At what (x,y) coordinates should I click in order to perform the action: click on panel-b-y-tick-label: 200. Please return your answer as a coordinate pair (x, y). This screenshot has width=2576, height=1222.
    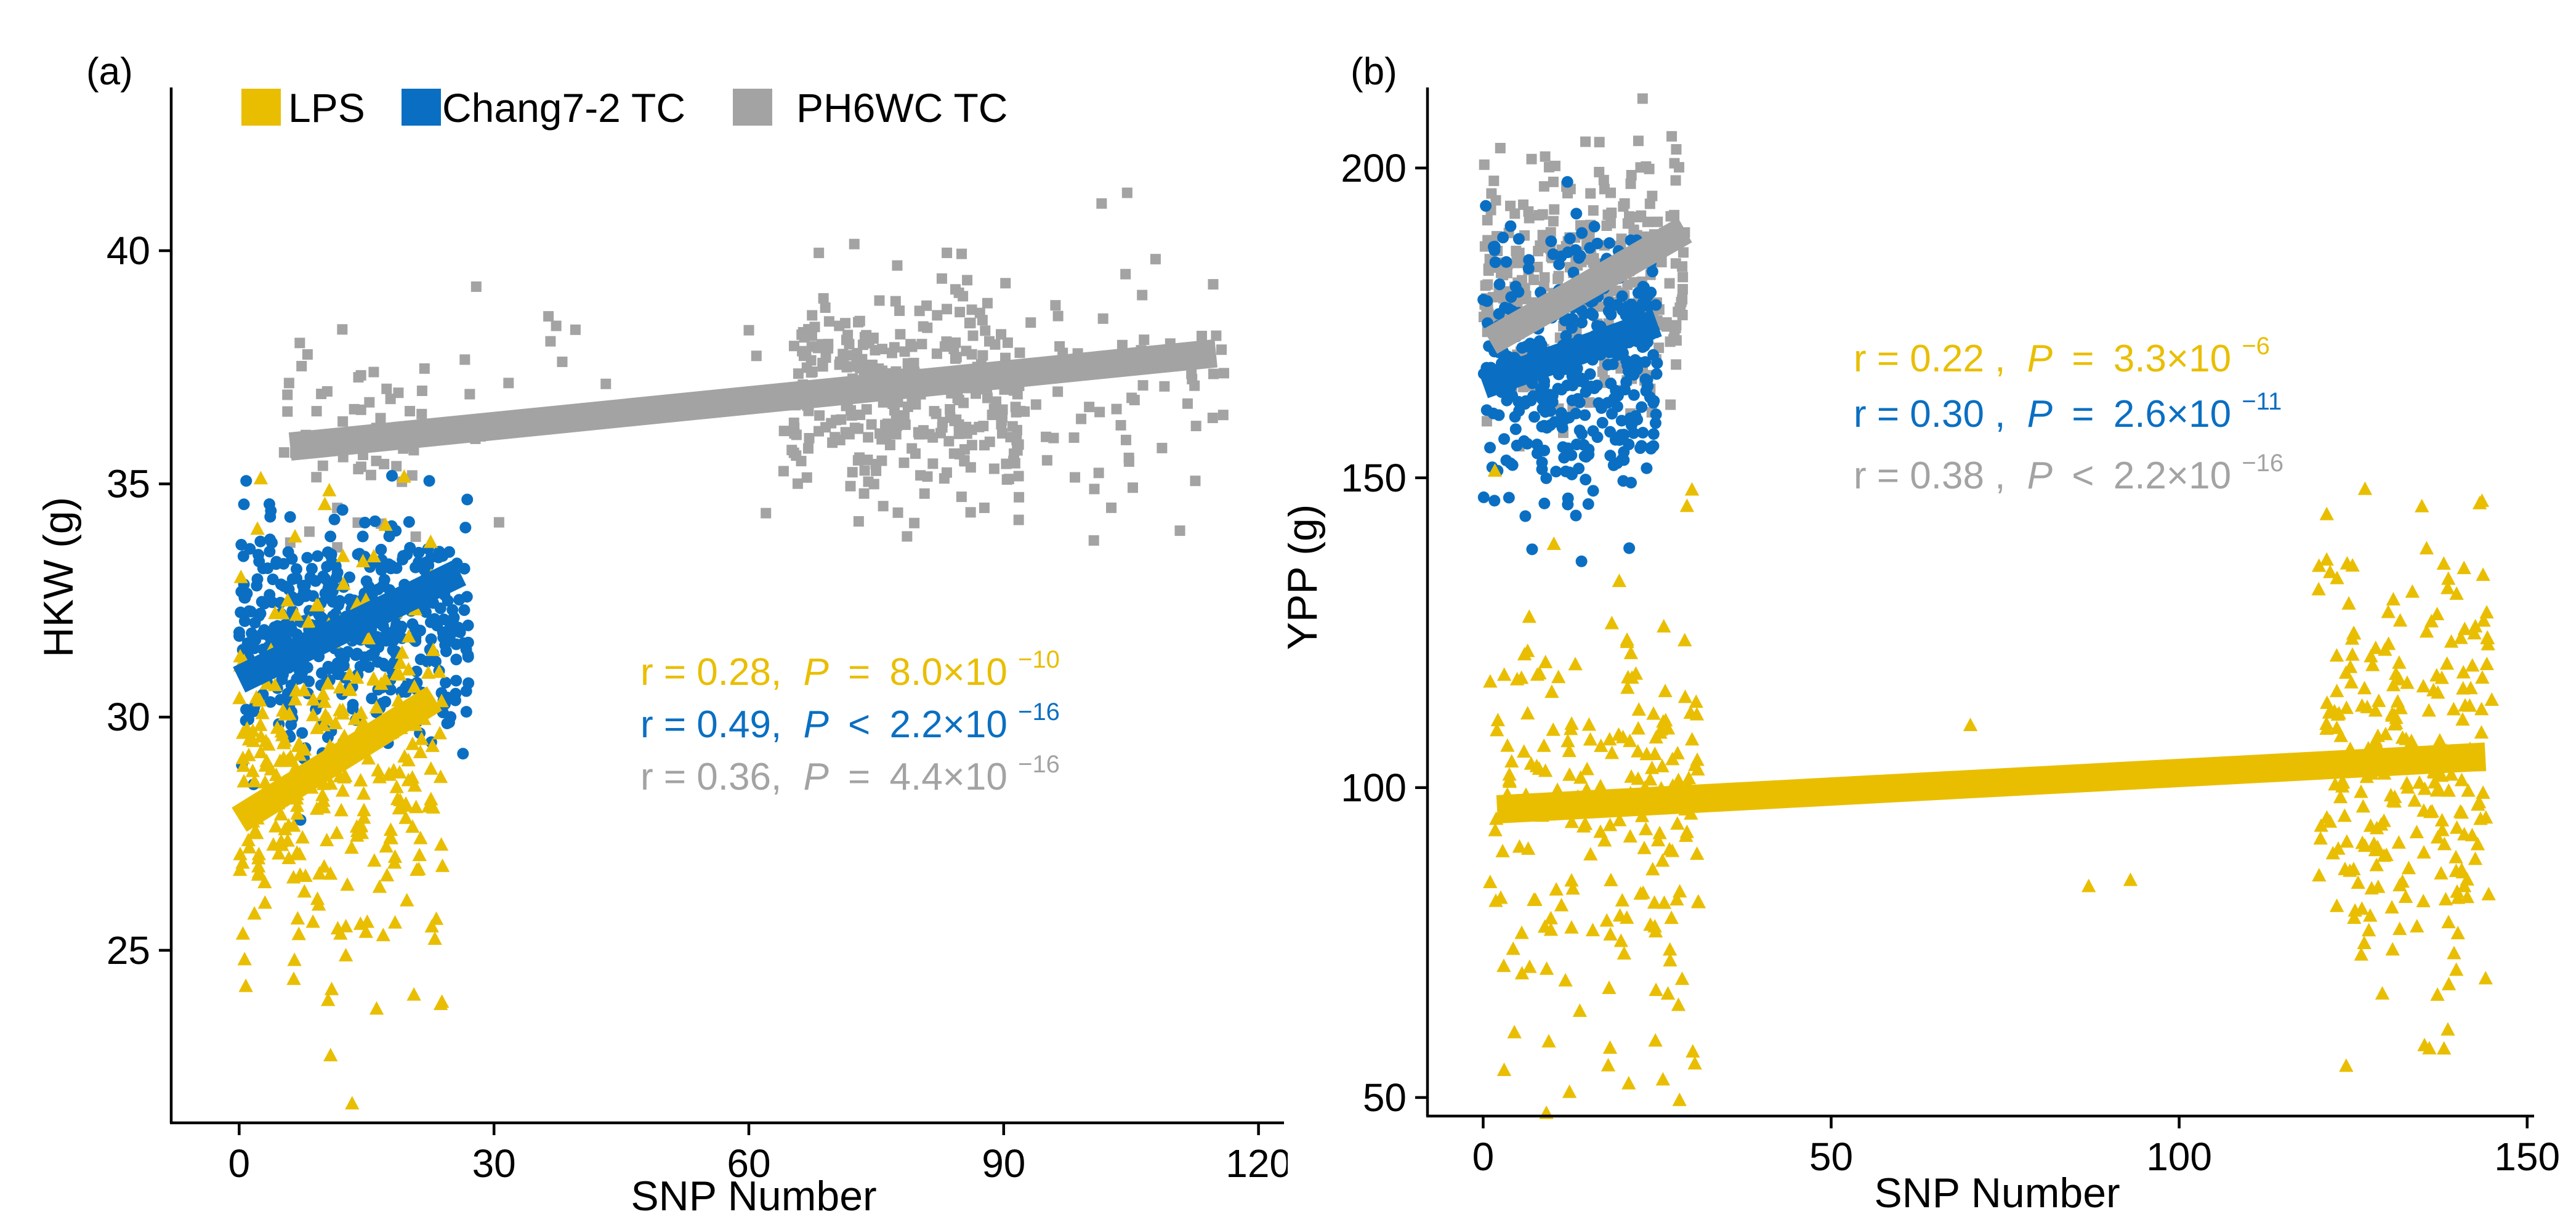
    Looking at the image, I should click on (1374, 168).